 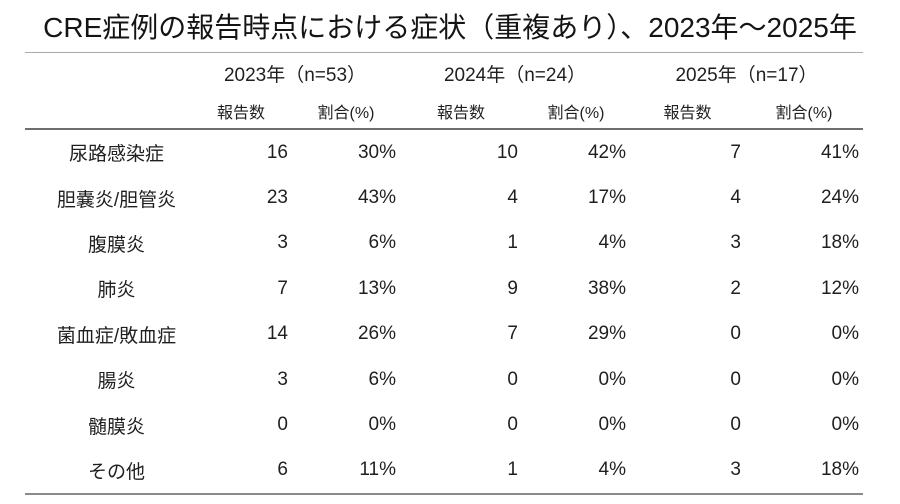 I want to click on row-label: その他, so click(x=116, y=472).